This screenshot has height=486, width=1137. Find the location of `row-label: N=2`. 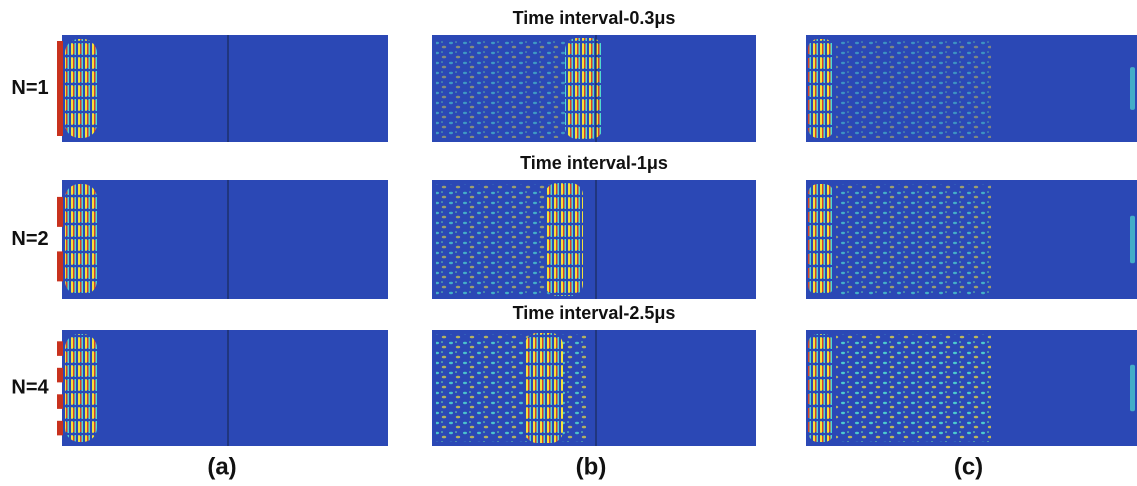

row-label: N=2 is located at coordinates (29, 239).